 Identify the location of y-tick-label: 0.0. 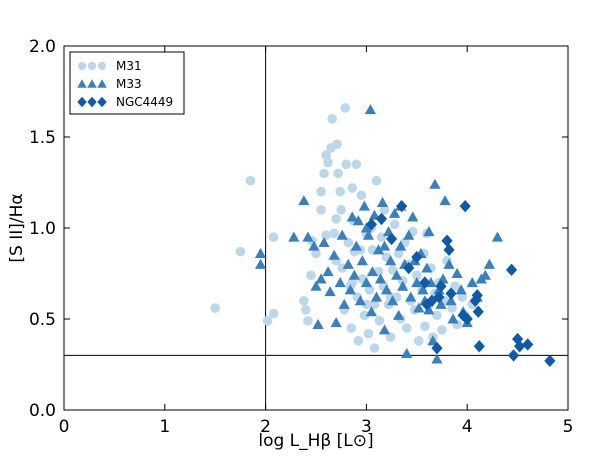
(42, 411).